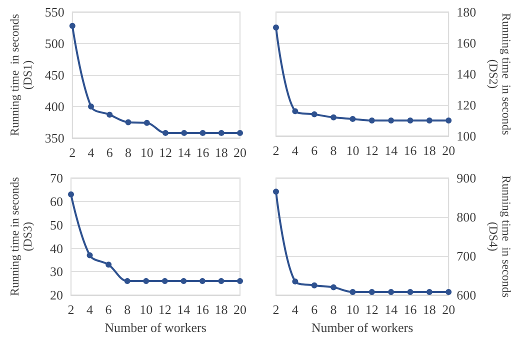  What do you see at coordinates (466, 43) in the screenshot?
I see `y2-tick-label: 160` at bounding box center [466, 43].